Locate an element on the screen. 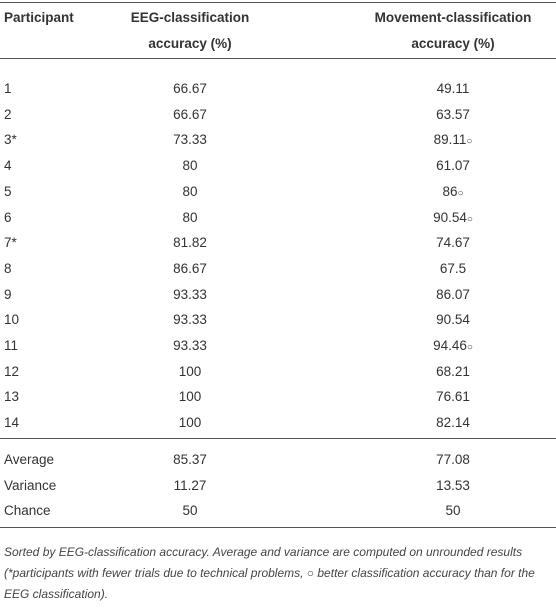 The image size is (556, 608). movement-value: 50 is located at coordinates (453, 511).